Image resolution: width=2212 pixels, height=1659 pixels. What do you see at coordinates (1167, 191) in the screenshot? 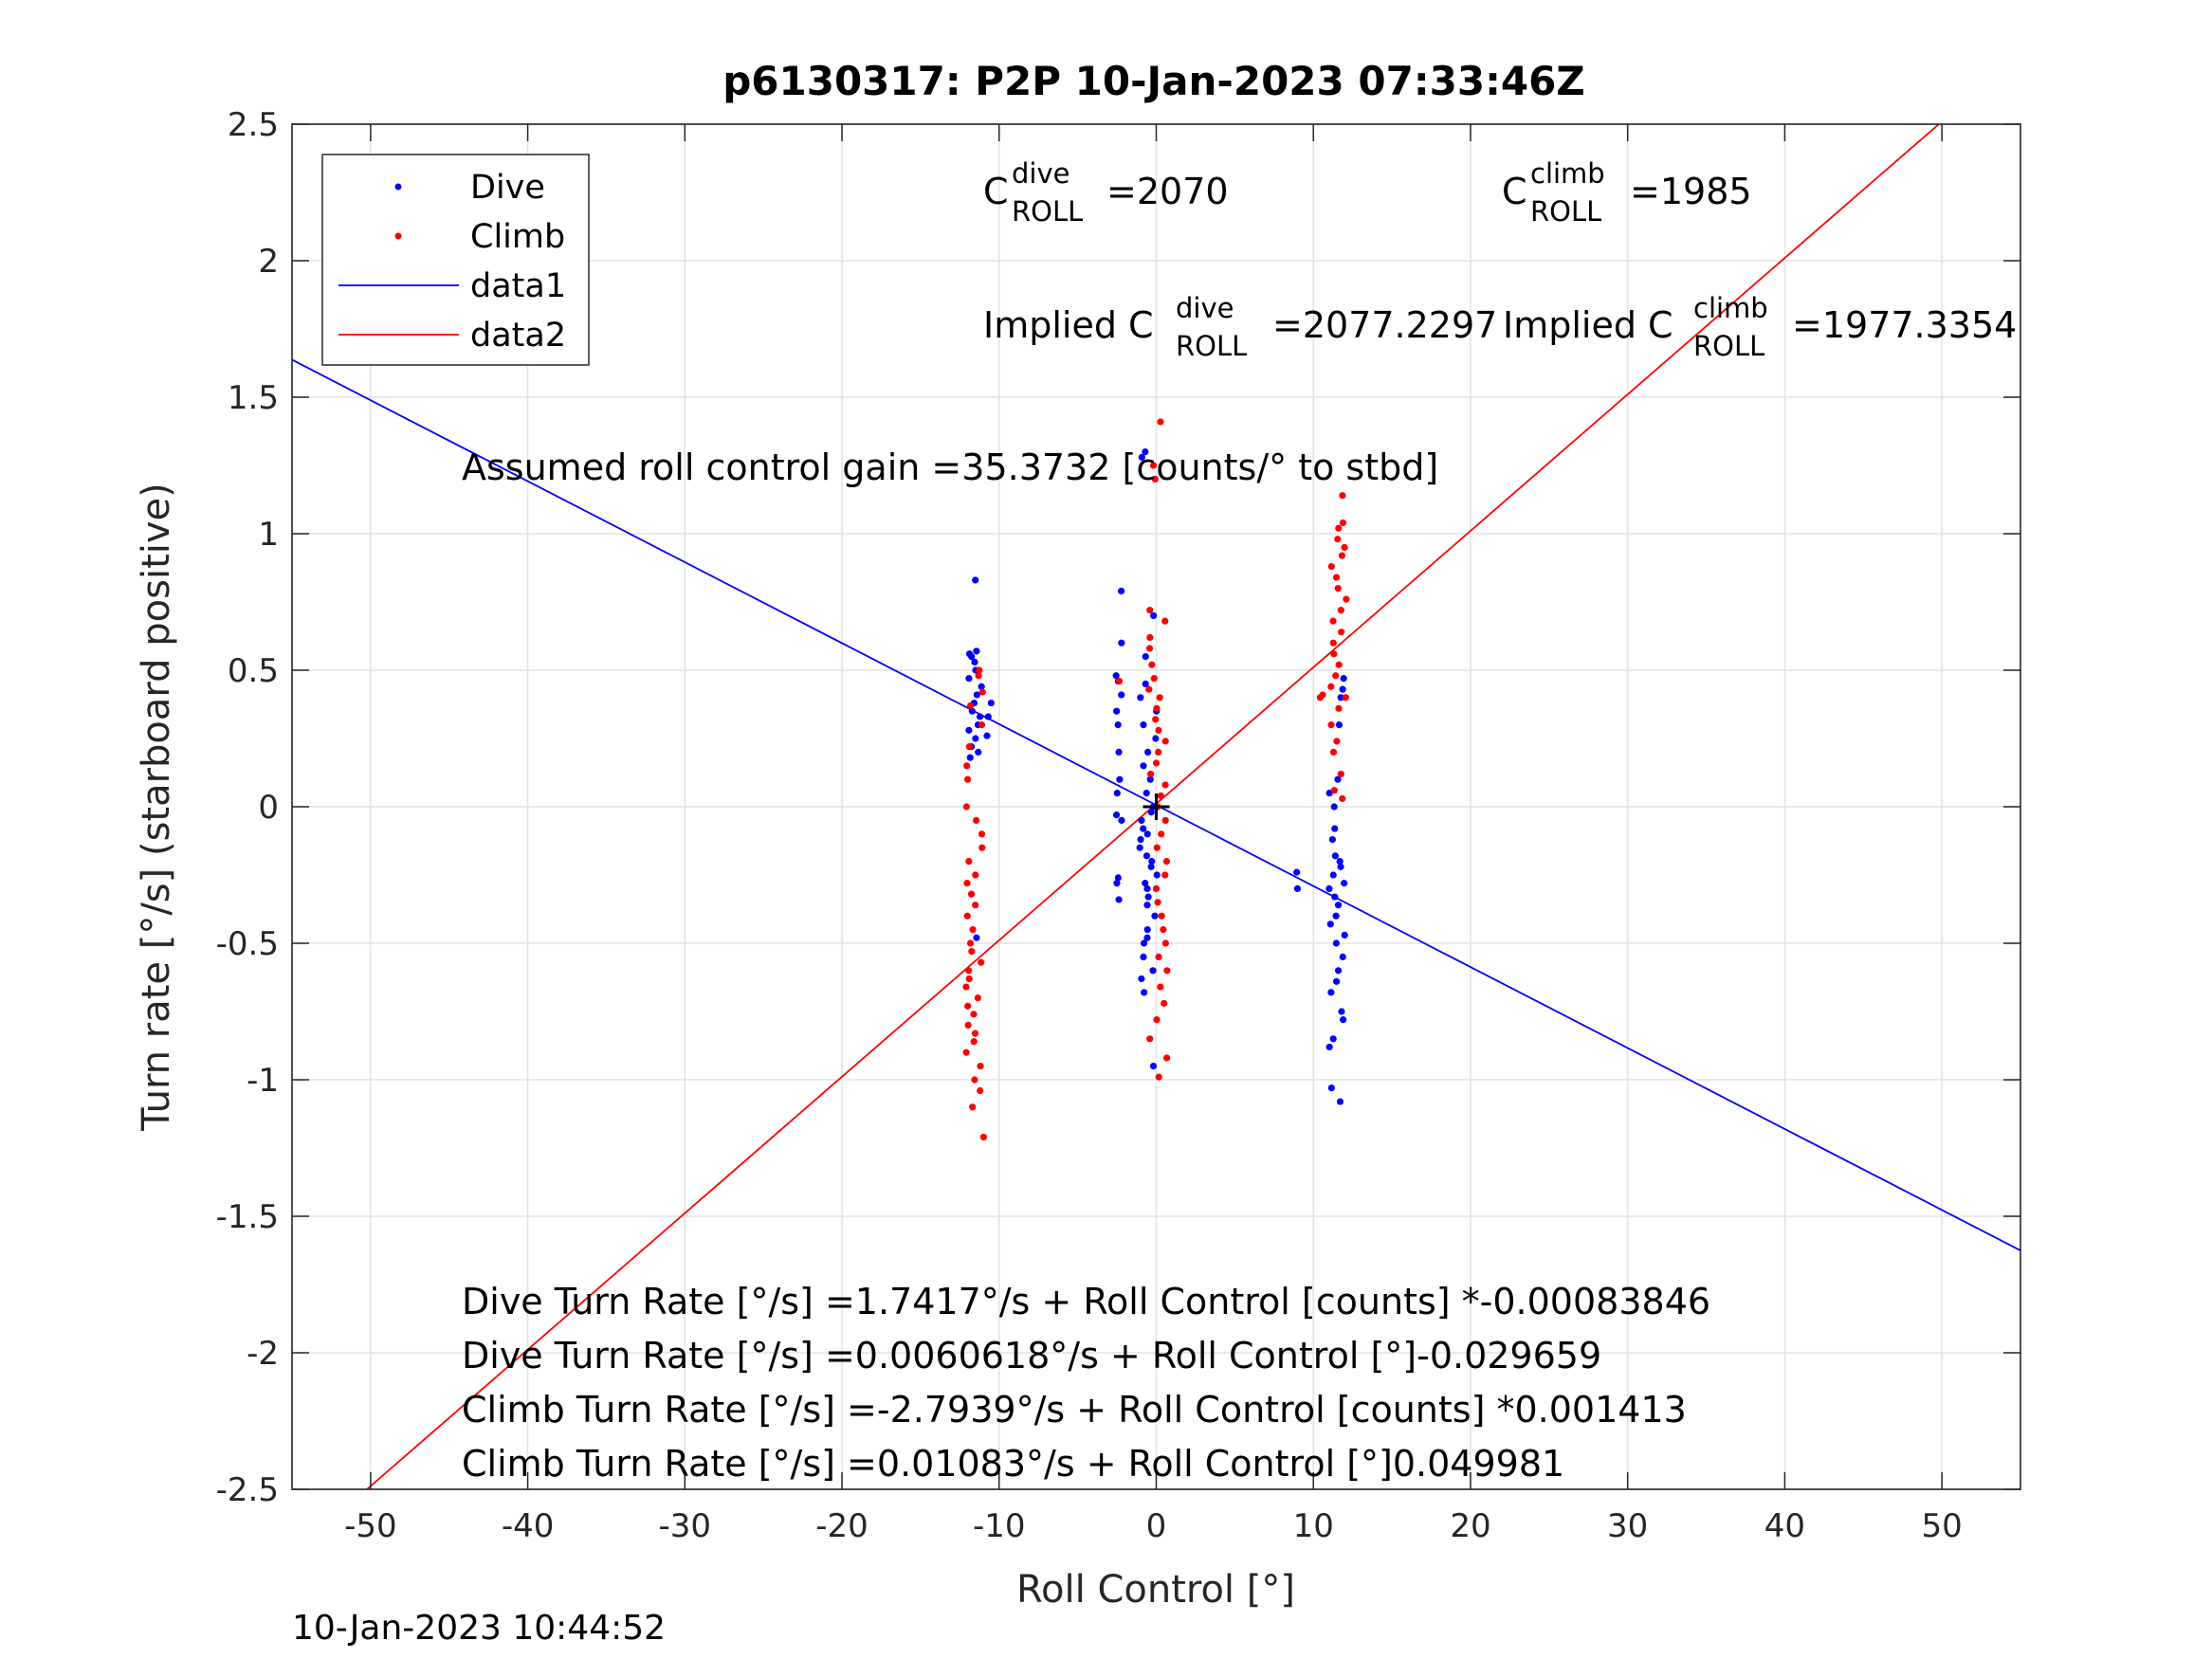
I see `annotation-value: =2070` at bounding box center [1167, 191].